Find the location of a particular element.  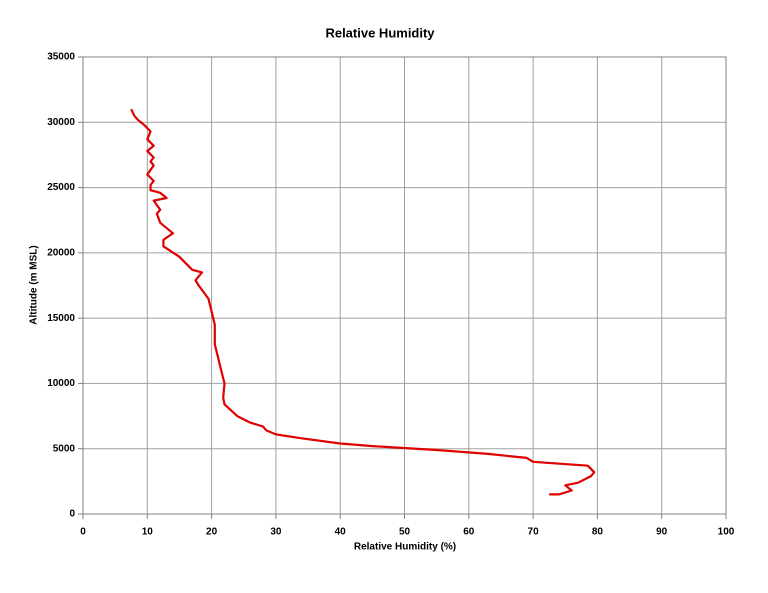

x-tick-label: 40 is located at coordinates (341, 532).